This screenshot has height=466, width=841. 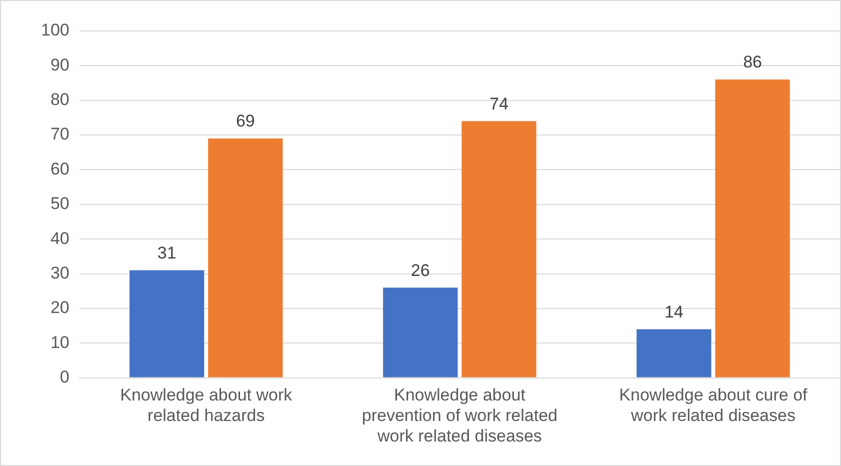 I want to click on data-label: 86, so click(x=752, y=62).